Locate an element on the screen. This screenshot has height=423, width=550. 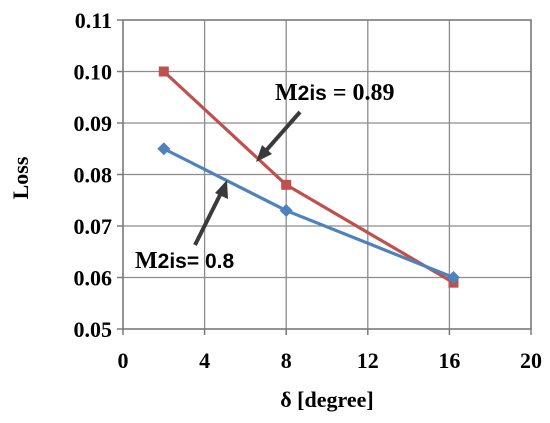
y-tick-label: 0.11 is located at coordinates (93, 20).